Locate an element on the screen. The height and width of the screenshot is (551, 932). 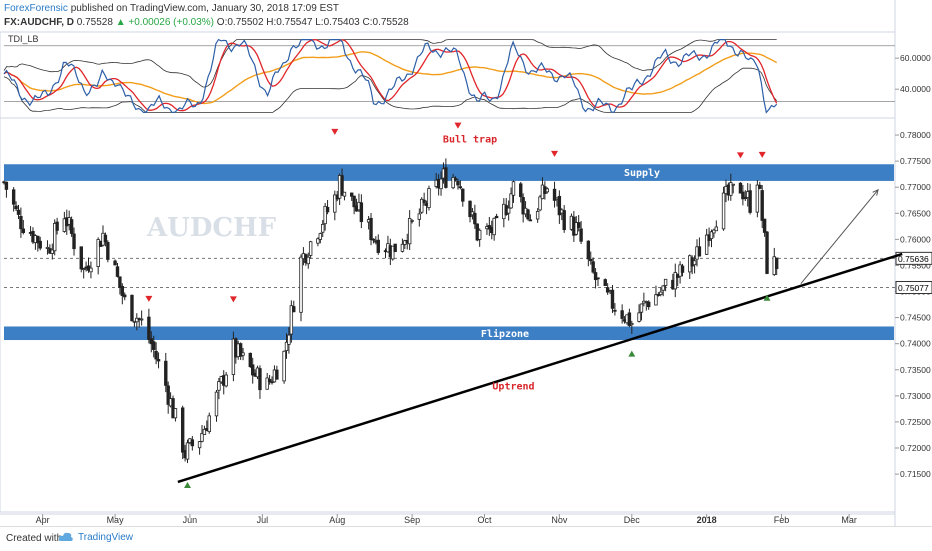
time-tick-label: May is located at coordinates (116, 520).